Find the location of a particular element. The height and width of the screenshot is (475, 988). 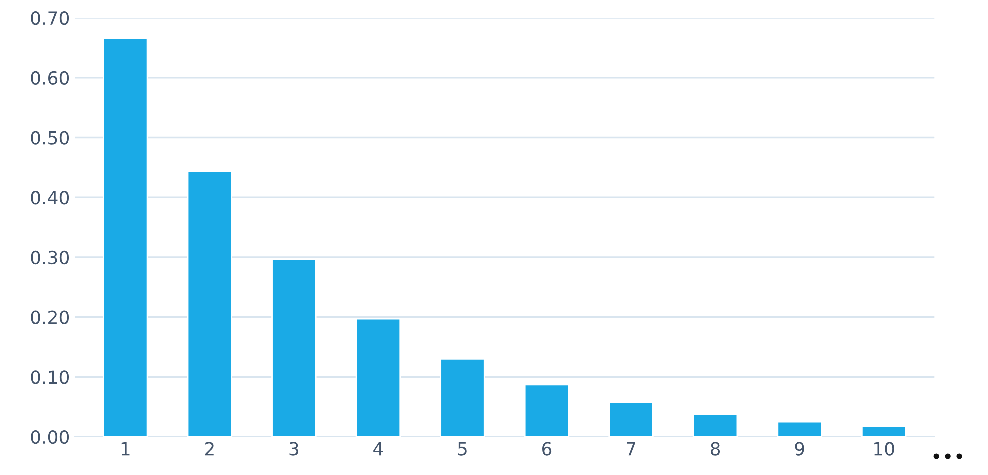

y-tick-label: 0.50 is located at coordinates (50, 138).